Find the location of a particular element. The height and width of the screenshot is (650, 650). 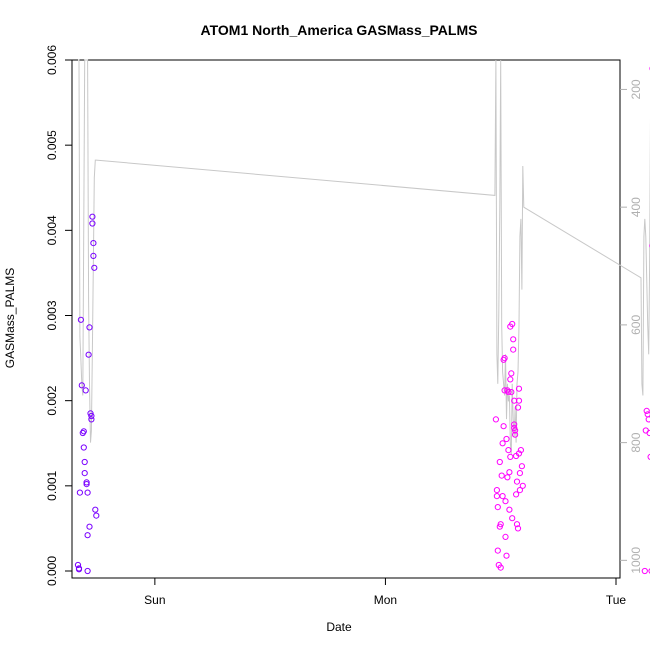

y-tick-label: 0.003 is located at coordinates (52, 315).